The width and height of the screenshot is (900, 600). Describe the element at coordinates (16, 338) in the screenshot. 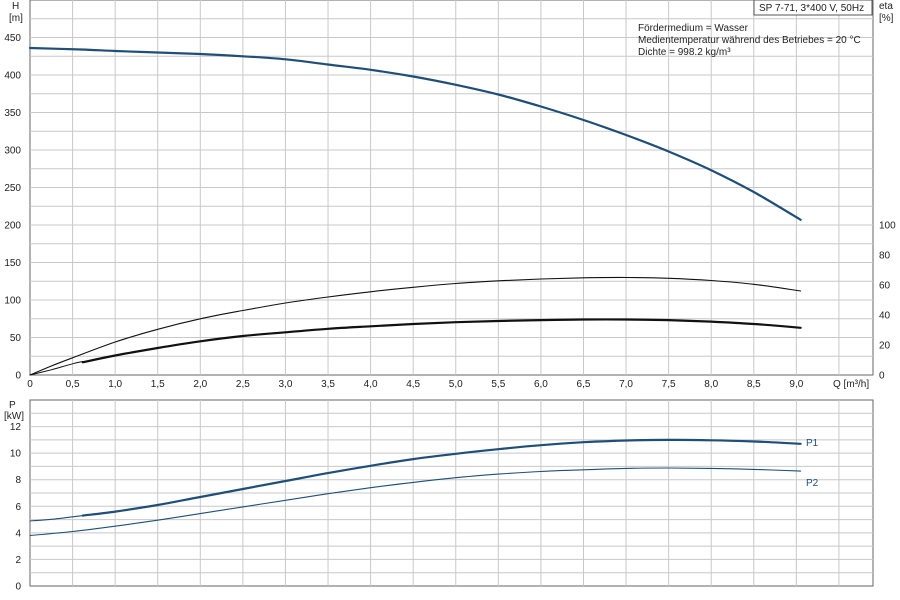

I see `y-tick-label-h: 50` at that location.